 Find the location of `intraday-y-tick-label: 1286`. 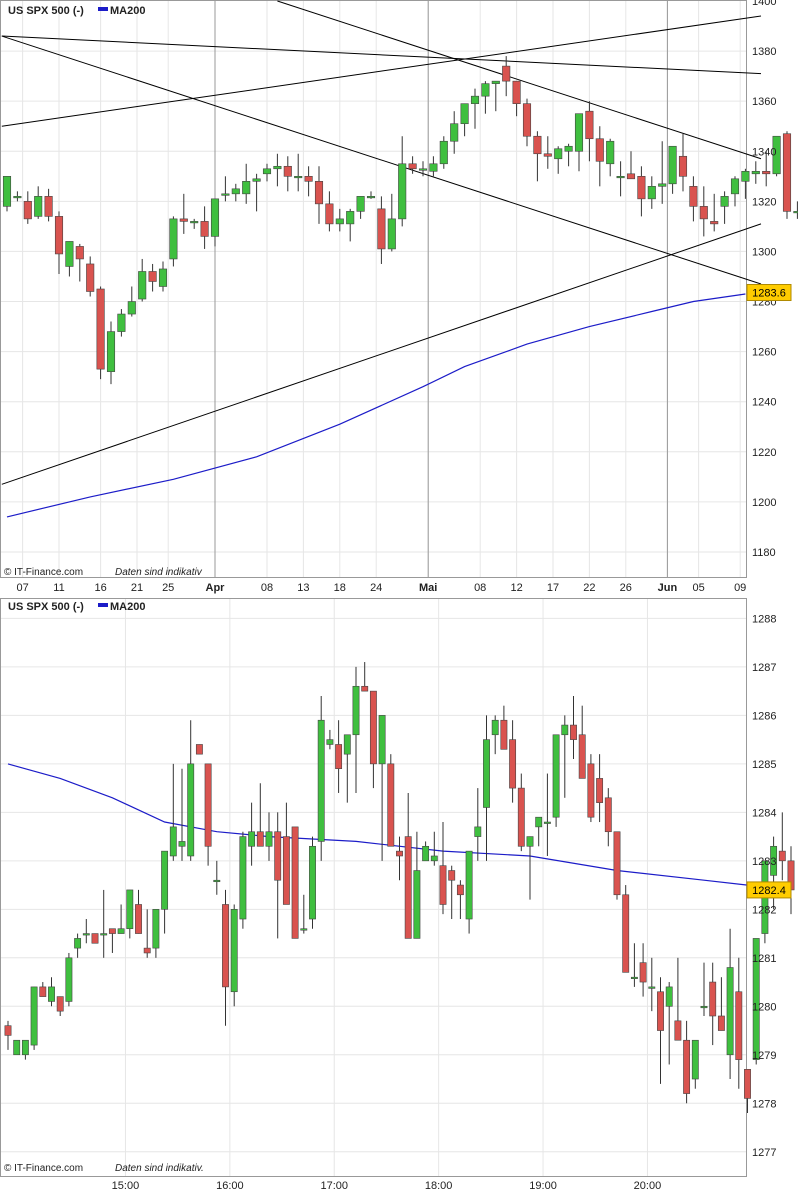

intraday-y-tick-label: 1286 is located at coordinates (764, 716).